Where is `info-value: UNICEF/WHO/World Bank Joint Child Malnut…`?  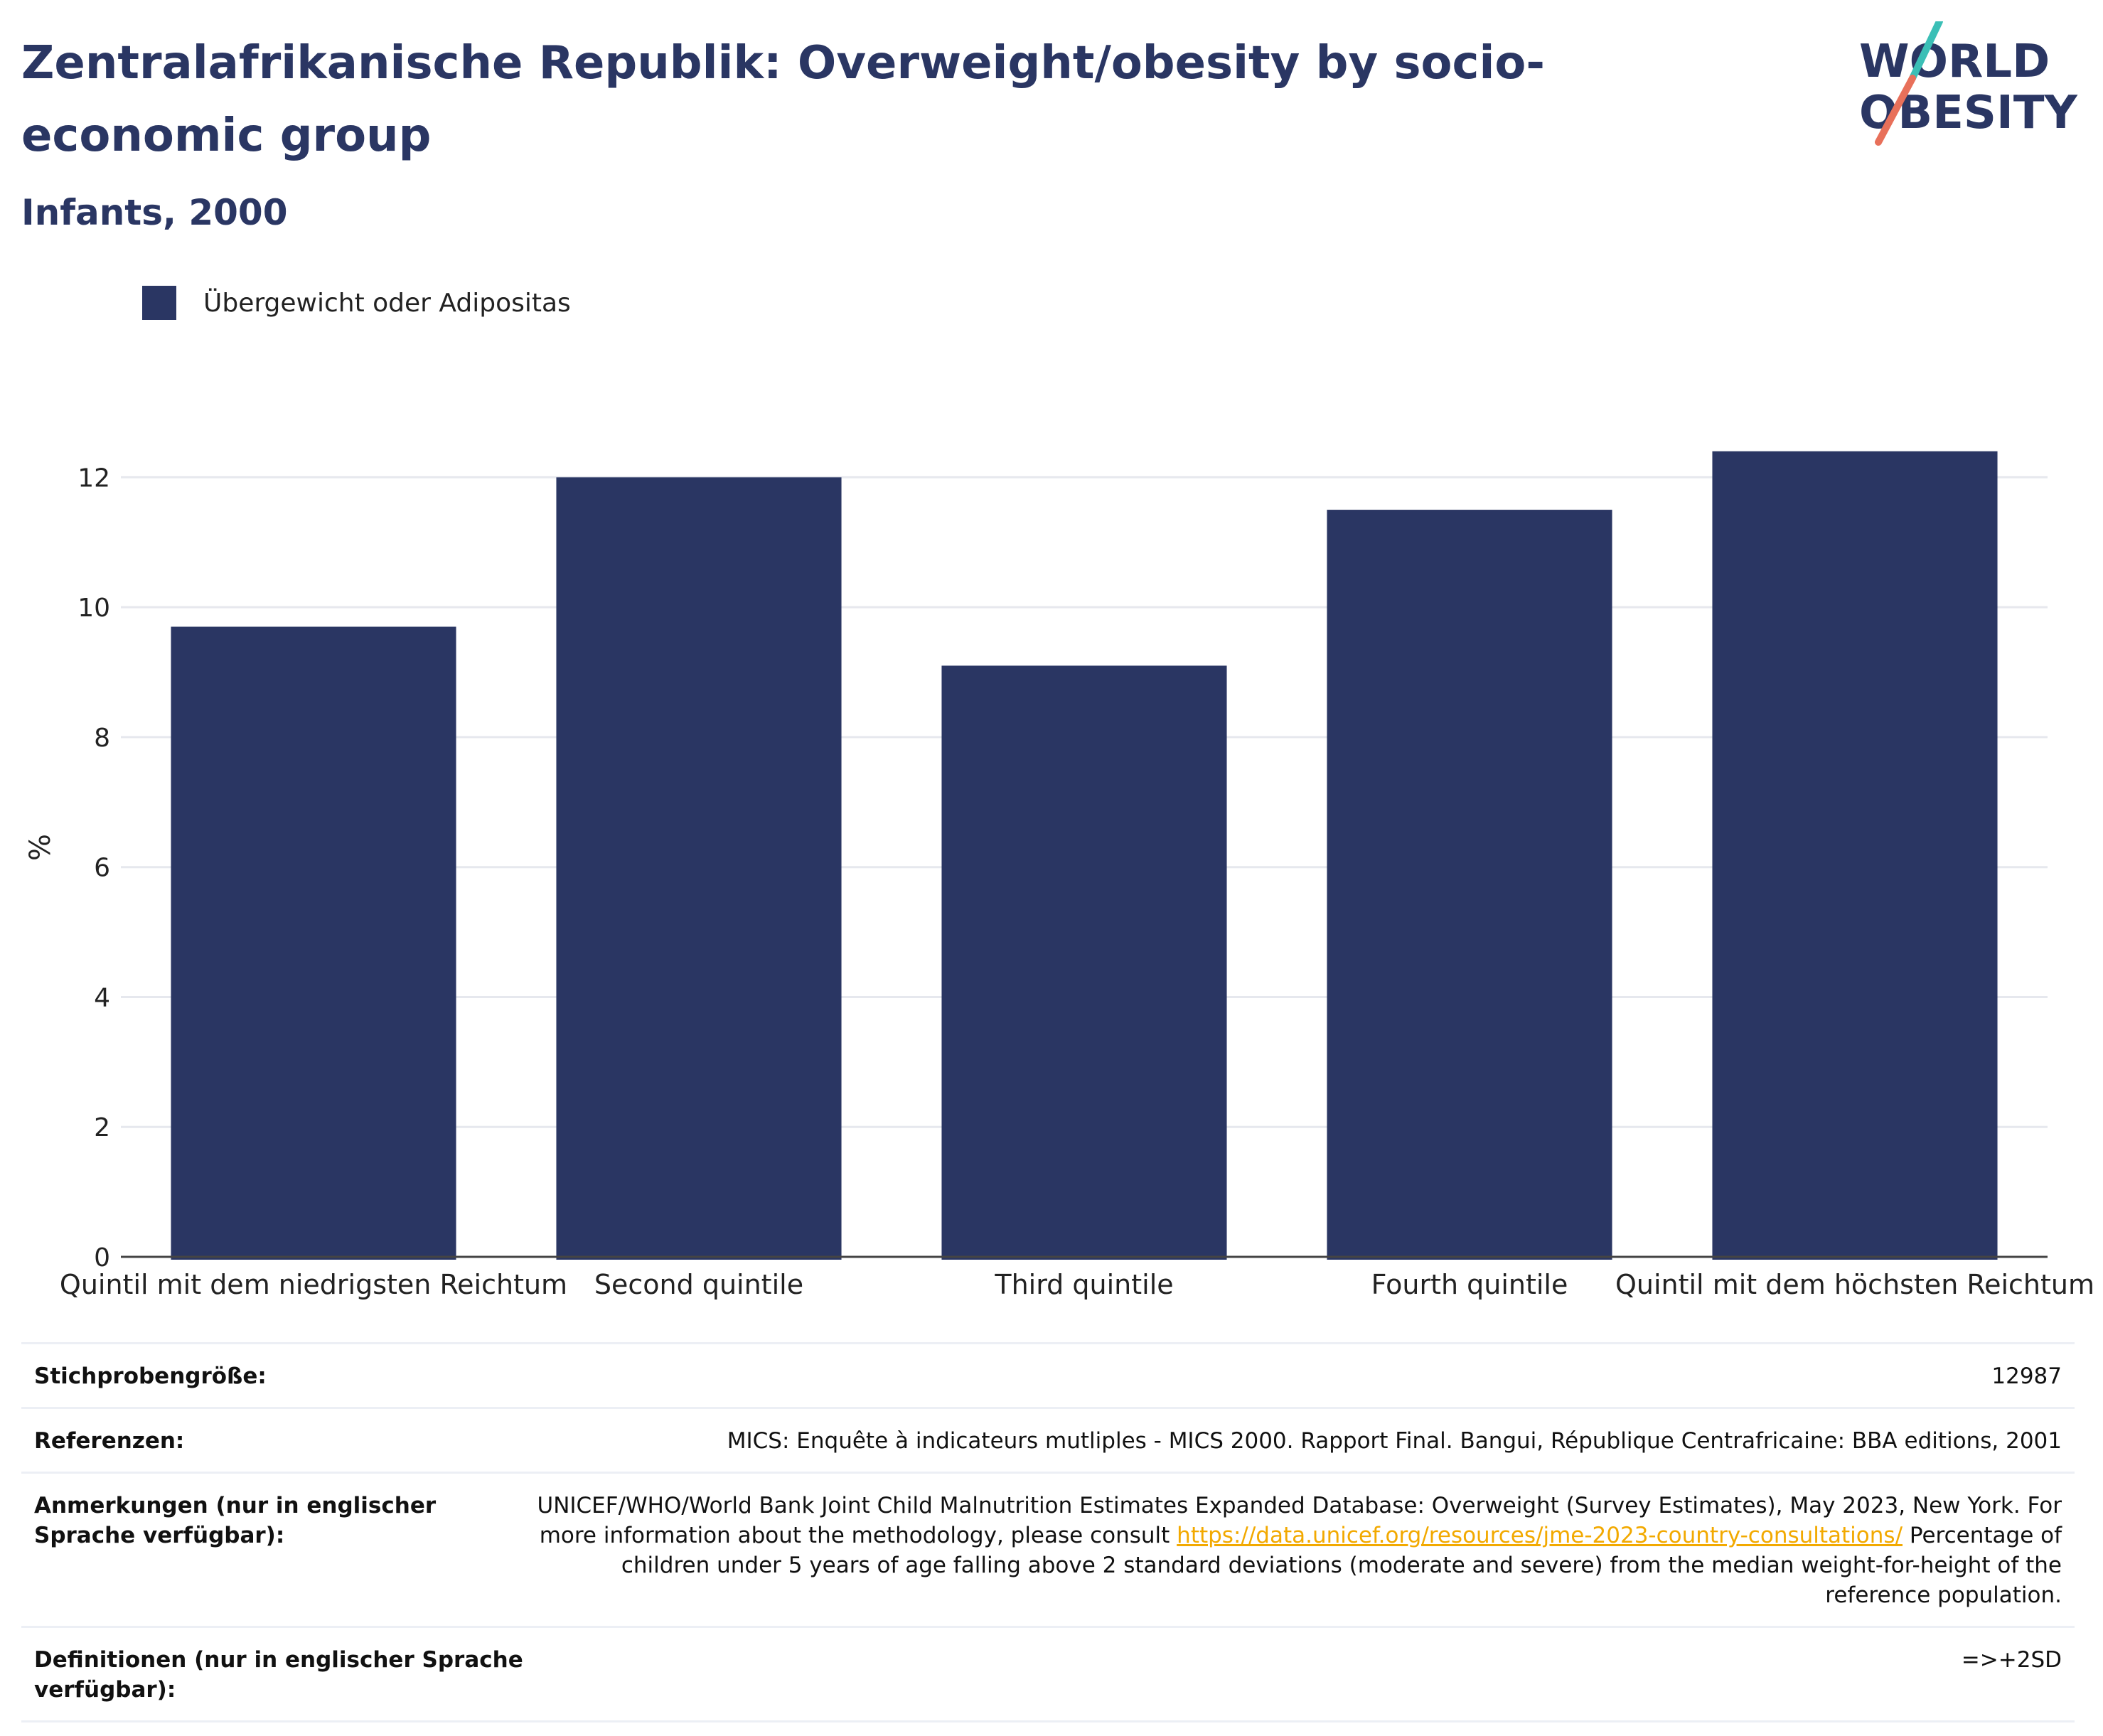
info-value: UNICEF/WHO/World Bank Joint Child Malnut… is located at coordinates (1297, 1550).